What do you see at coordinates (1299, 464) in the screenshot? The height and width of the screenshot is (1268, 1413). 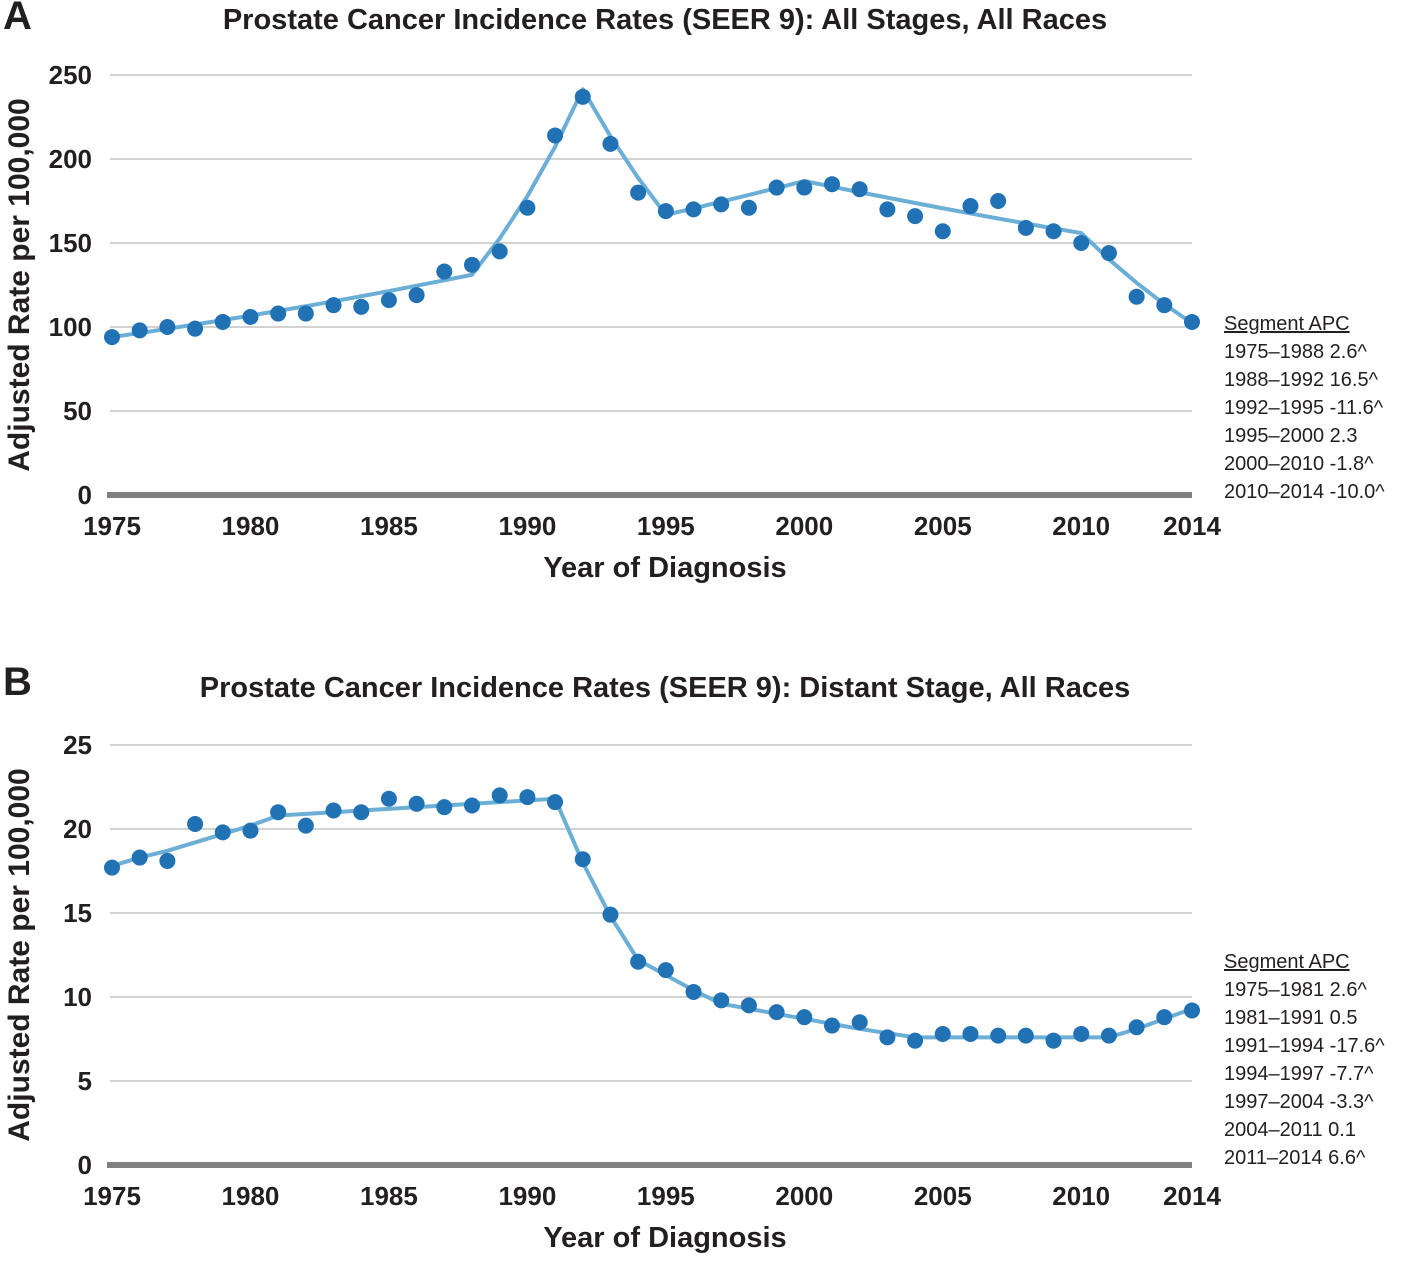 I see `apc-segment-line: 2000–2010 -1.8^` at bounding box center [1299, 464].